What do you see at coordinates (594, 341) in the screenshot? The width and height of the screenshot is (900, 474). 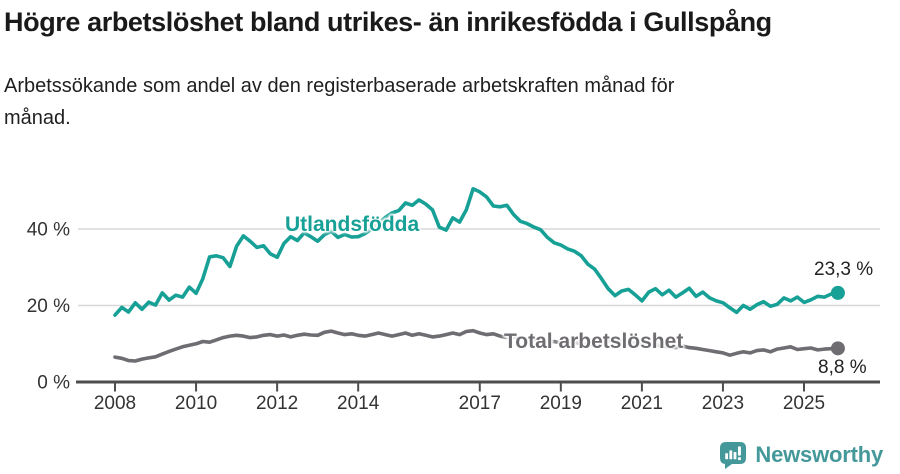 I see `series-label-total-arbetsloshet: Total arbetslöshet` at bounding box center [594, 341].